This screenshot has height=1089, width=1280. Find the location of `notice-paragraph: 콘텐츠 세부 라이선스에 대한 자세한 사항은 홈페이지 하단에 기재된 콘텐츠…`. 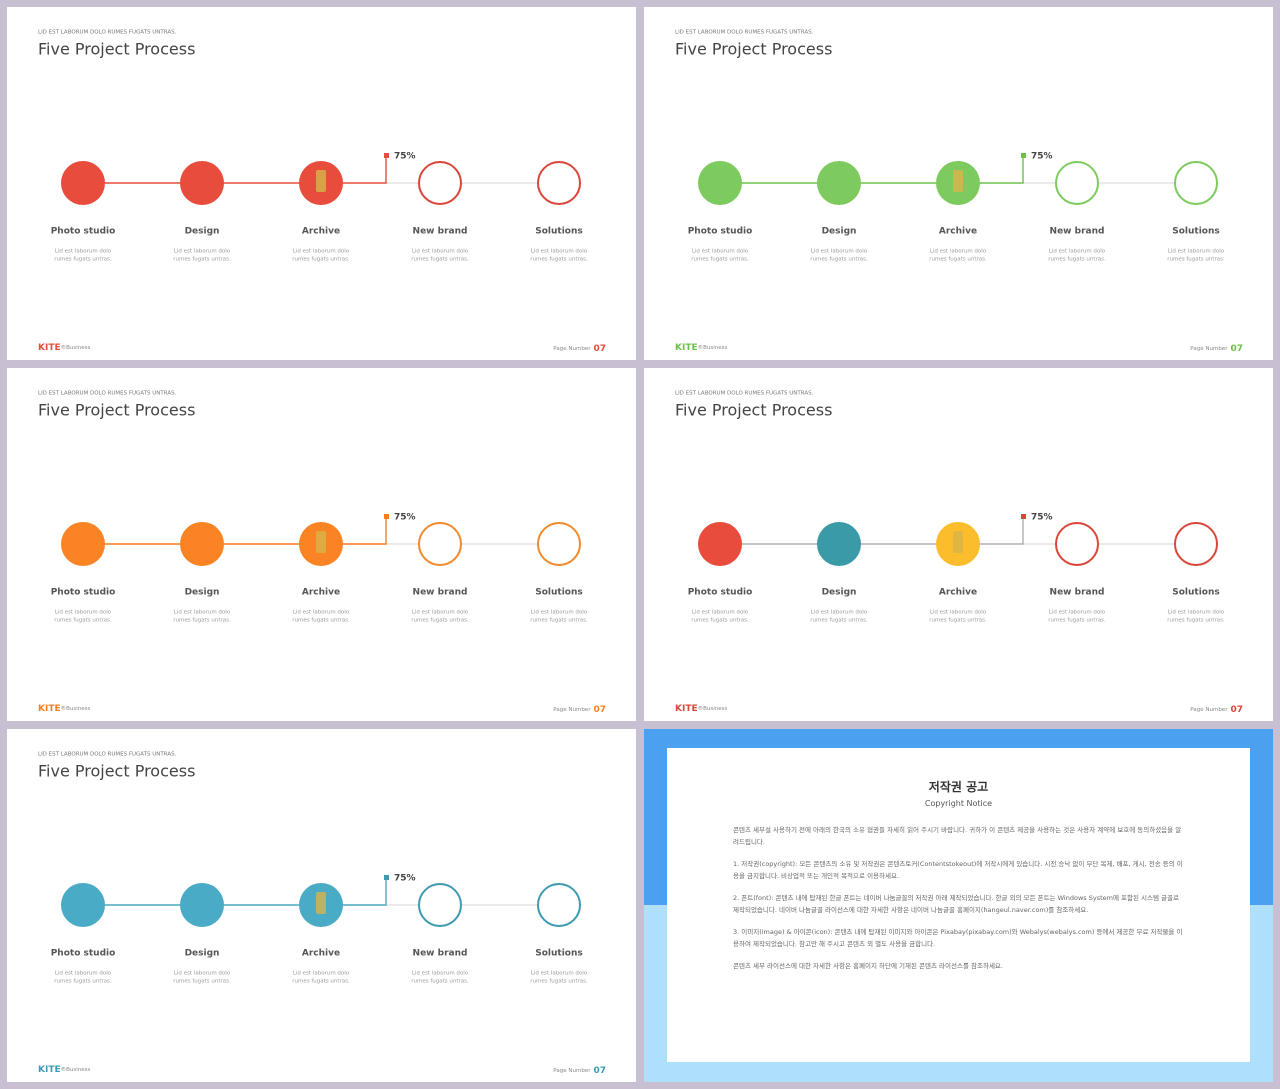

notice-paragraph: 콘텐츠 세부 라이선스에 대한 자세한 사항은 홈페이지 하단에 기재된 콘텐츠… is located at coordinates (868, 966).